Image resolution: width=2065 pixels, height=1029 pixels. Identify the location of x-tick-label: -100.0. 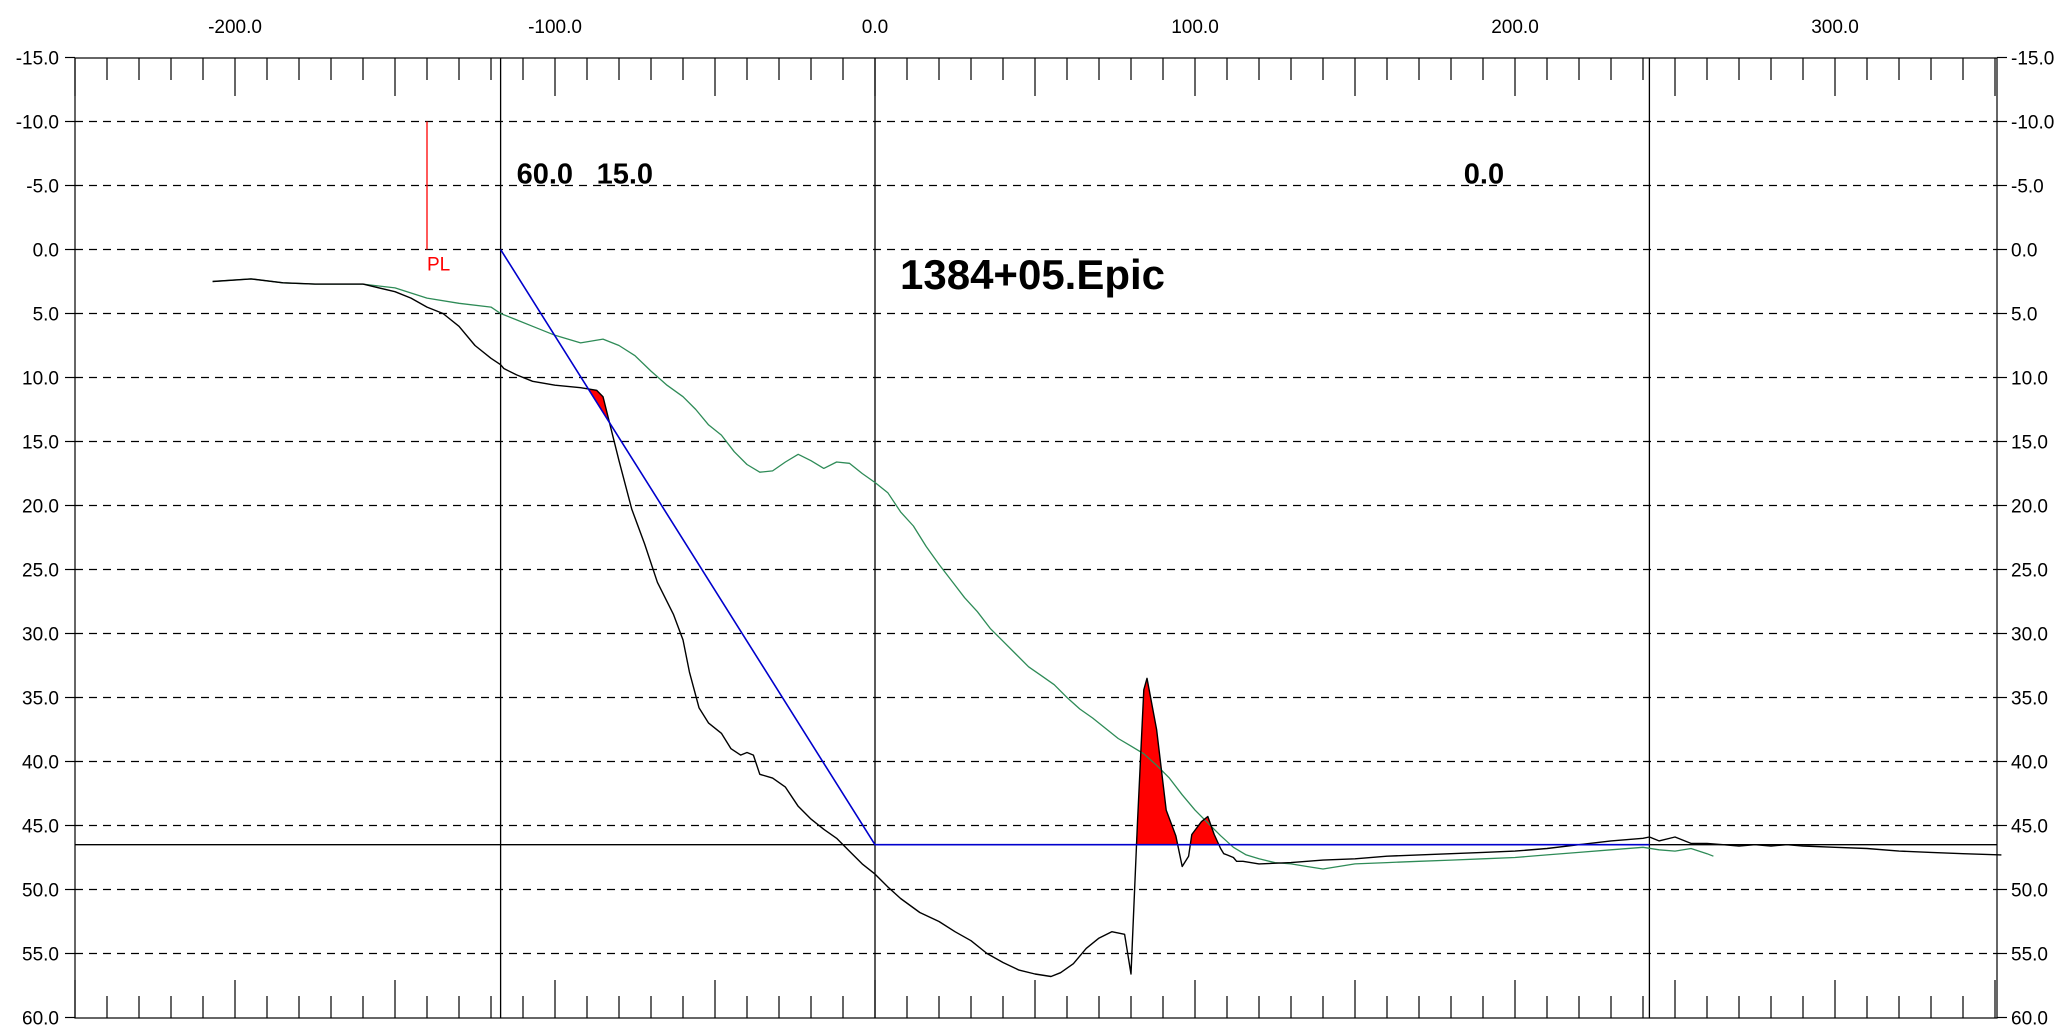
(555, 27).